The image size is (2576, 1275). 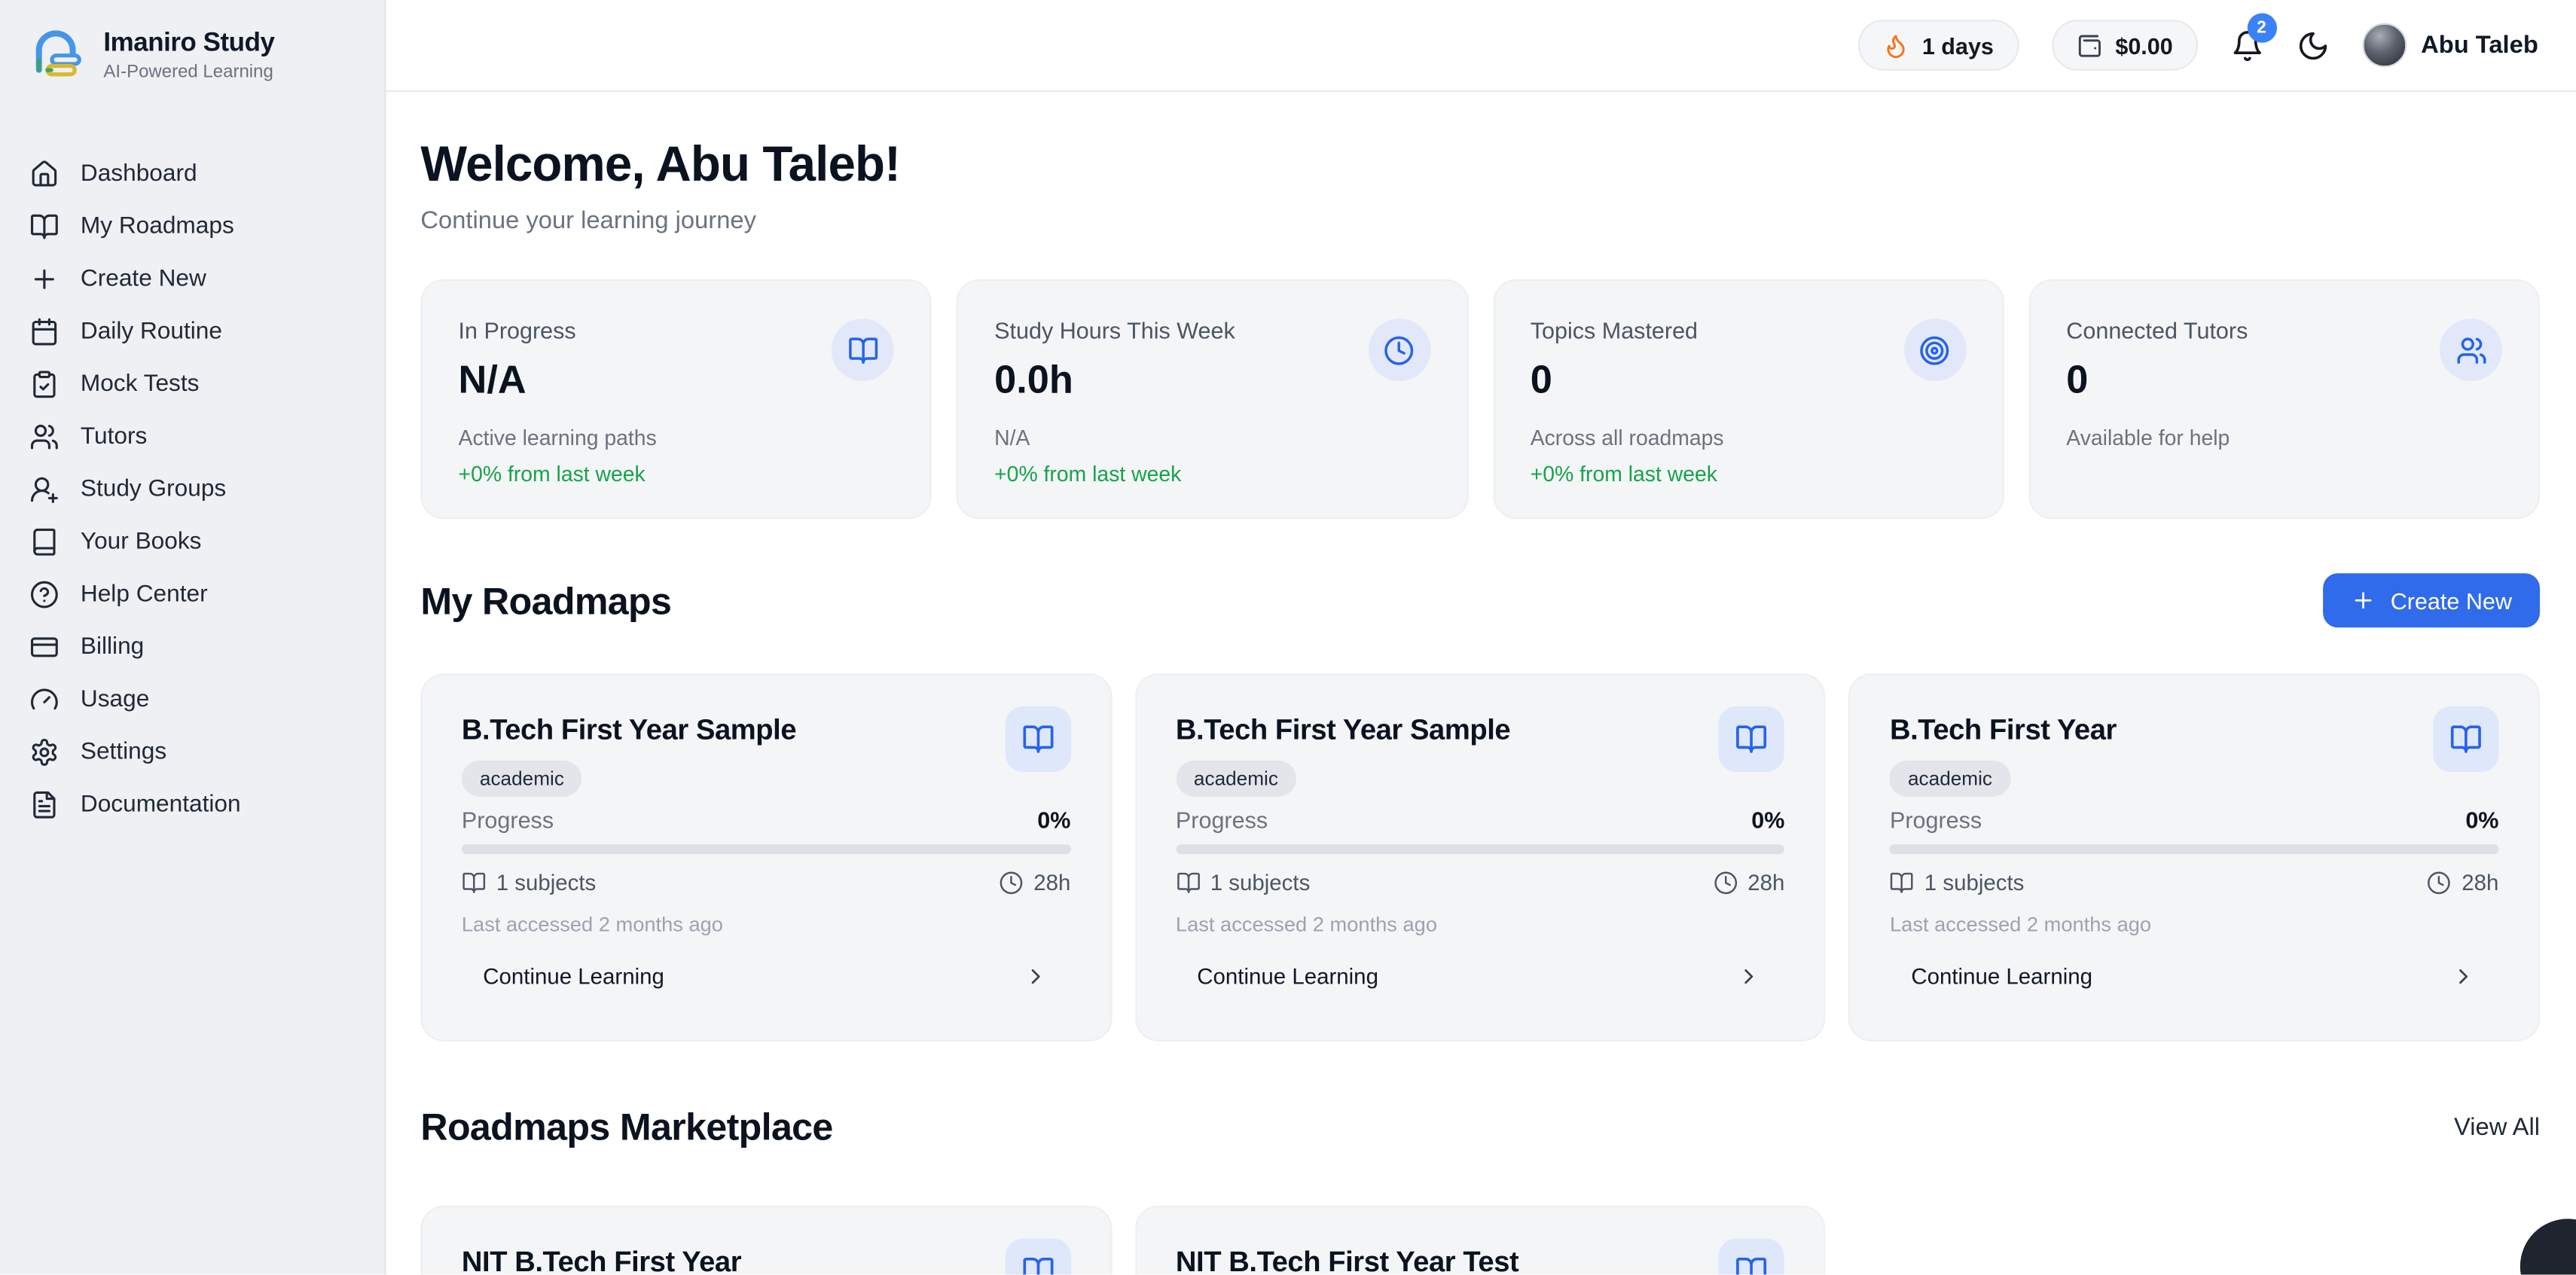 What do you see at coordinates (151, 332) in the screenshot?
I see `sidebar-item-label: Daily Routine` at bounding box center [151, 332].